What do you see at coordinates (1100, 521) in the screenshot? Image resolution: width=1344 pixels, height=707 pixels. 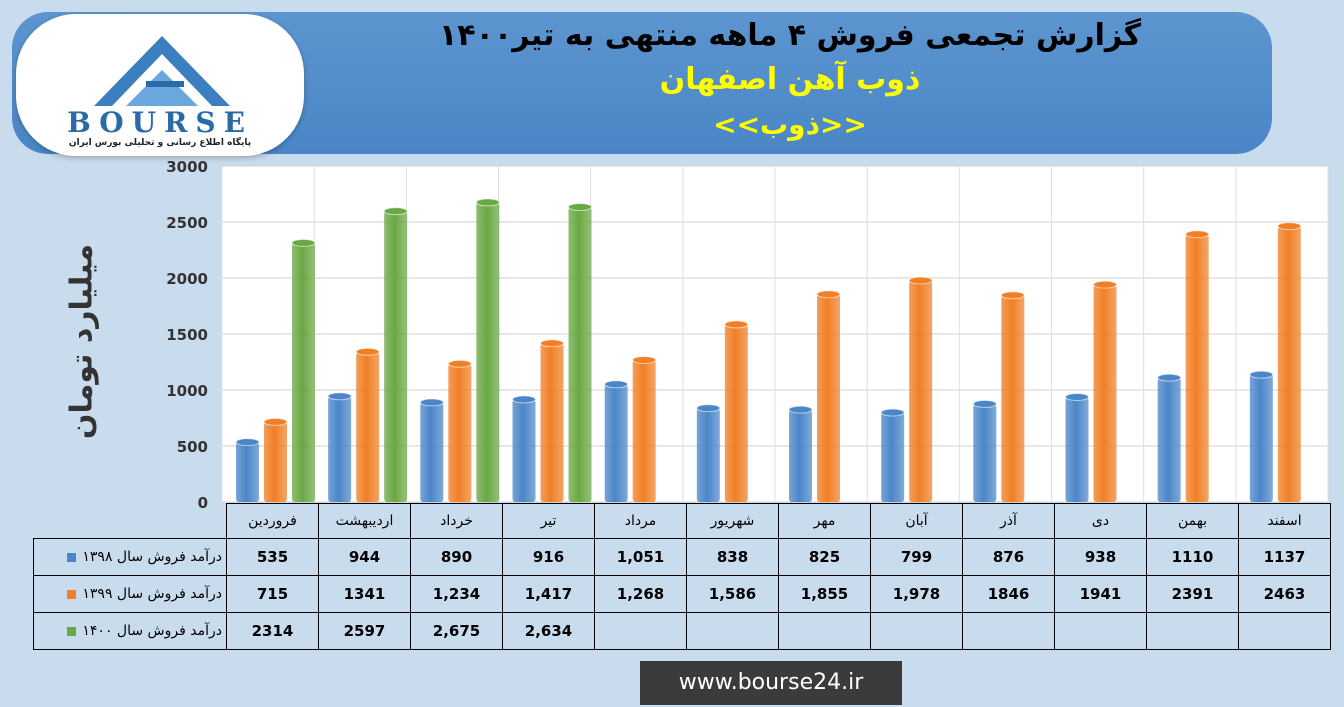 I see `x-tick-label: دی` at bounding box center [1100, 521].